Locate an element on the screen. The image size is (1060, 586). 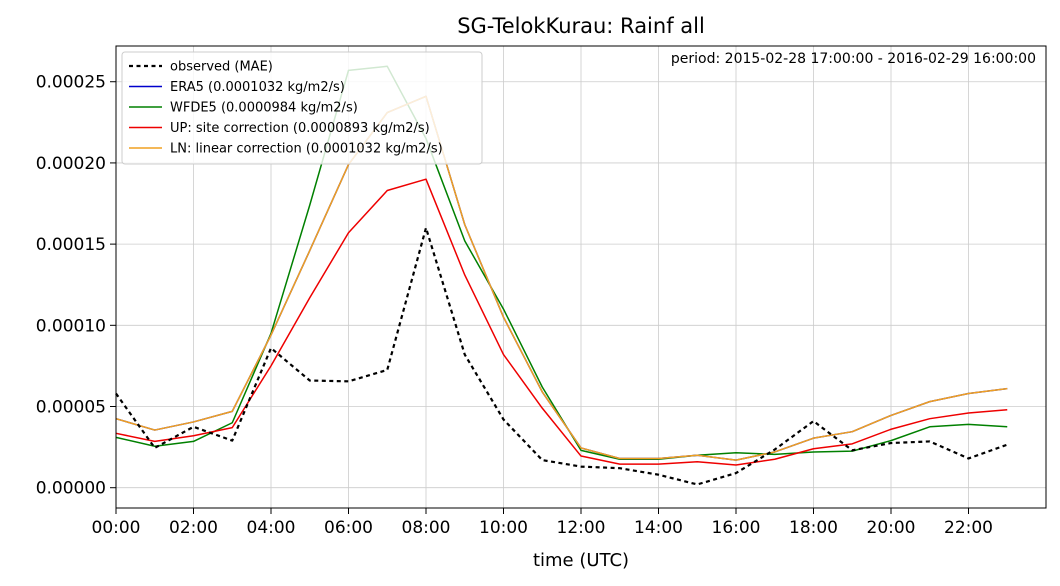
legend-label: UP: site correction (0.0000893 kg/m2/s) is located at coordinates (300, 128).